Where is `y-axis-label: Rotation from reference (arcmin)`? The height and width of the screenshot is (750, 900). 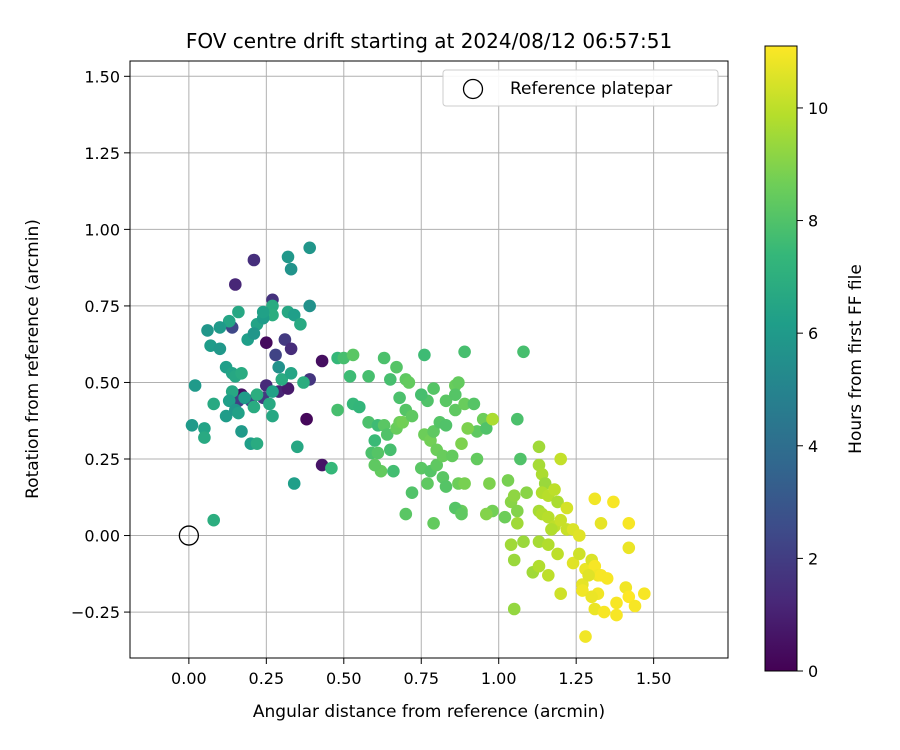
y-axis-label: Rotation from reference (arcmin) is located at coordinates (33, 359).